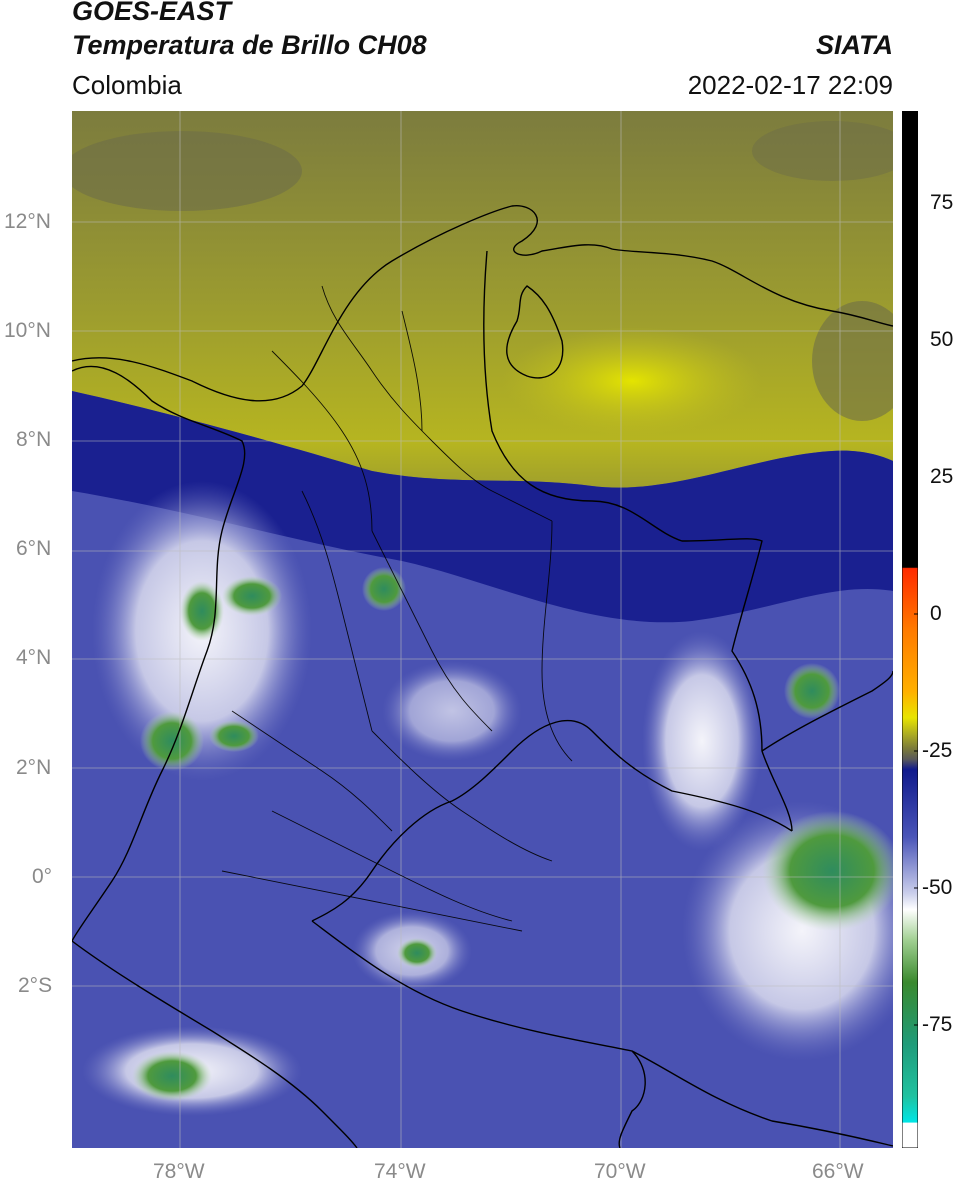  What do you see at coordinates (854, 45) in the screenshot?
I see `source-label: SIATA` at bounding box center [854, 45].